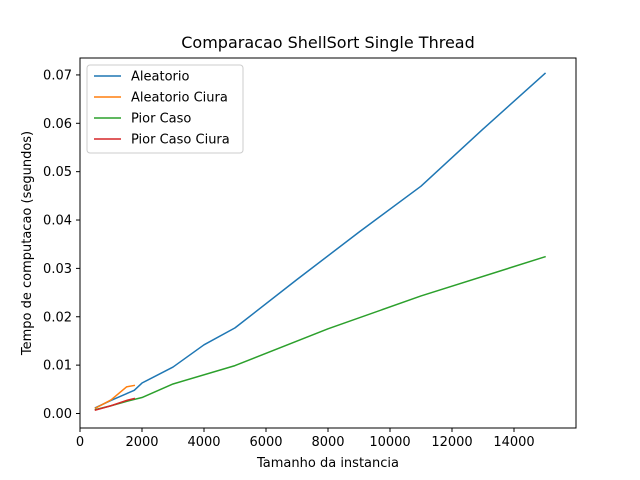 This screenshot has width=640, height=480. What do you see at coordinates (451, 442) in the screenshot?
I see `x-tick-label: 12000` at bounding box center [451, 442].